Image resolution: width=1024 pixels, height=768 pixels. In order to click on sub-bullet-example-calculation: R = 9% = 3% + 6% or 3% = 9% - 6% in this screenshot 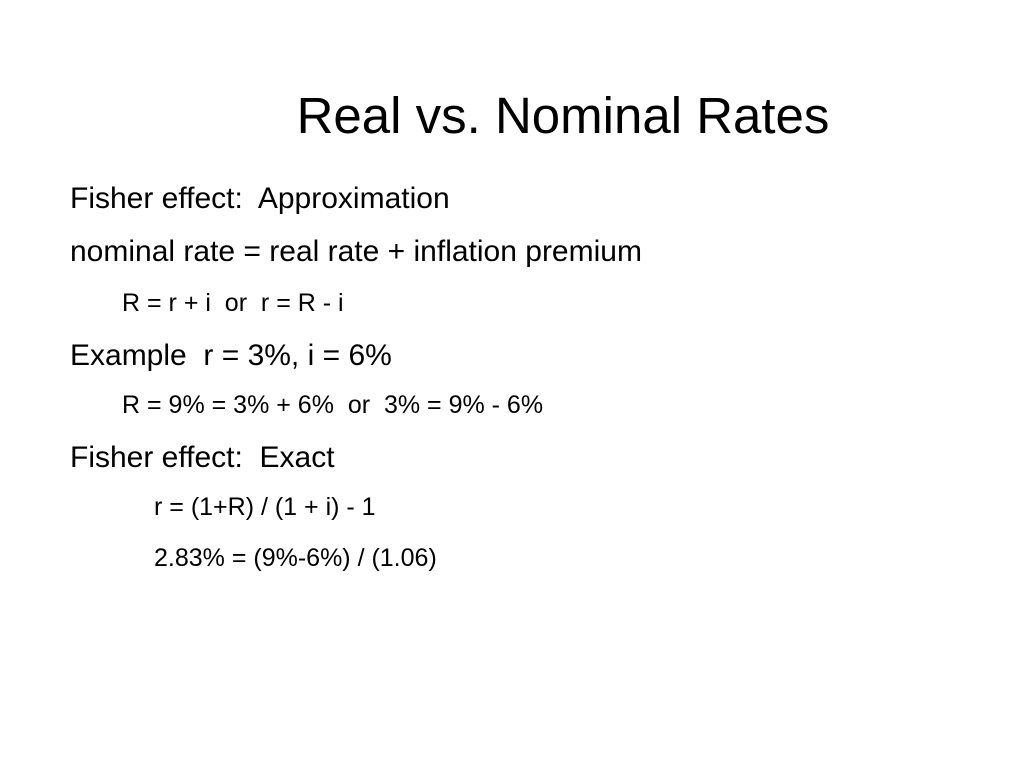, I will do `click(333, 405)`.